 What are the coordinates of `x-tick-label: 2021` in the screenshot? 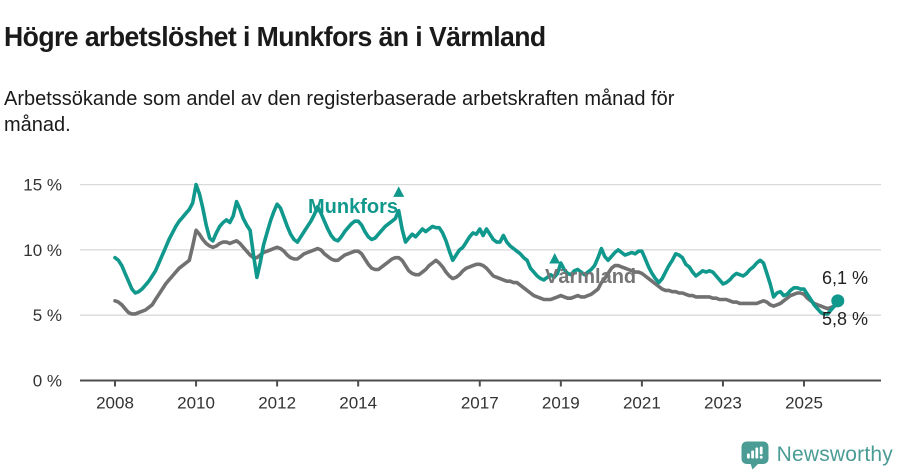 It's located at (642, 403).